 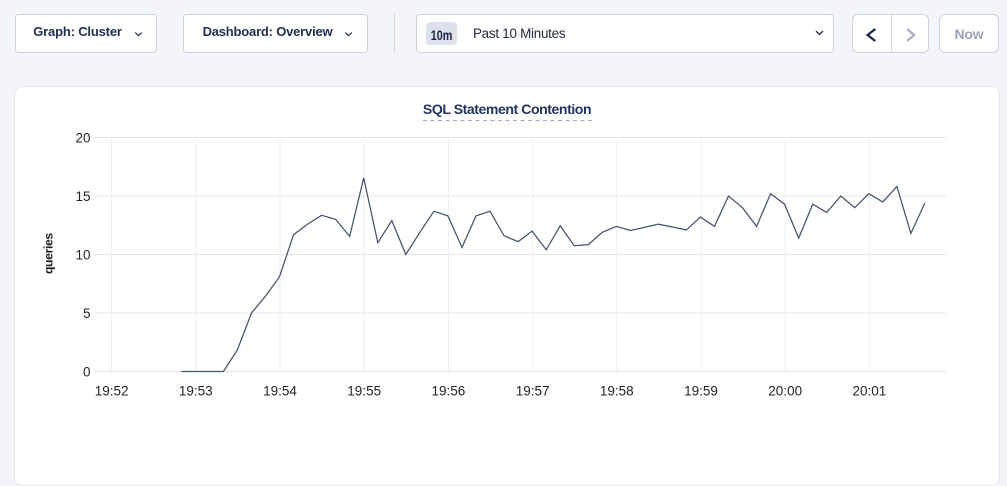 What do you see at coordinates (701, 390) in the screenshot?
I see `svg-text: 19:59` at bounding box center [701, 390].